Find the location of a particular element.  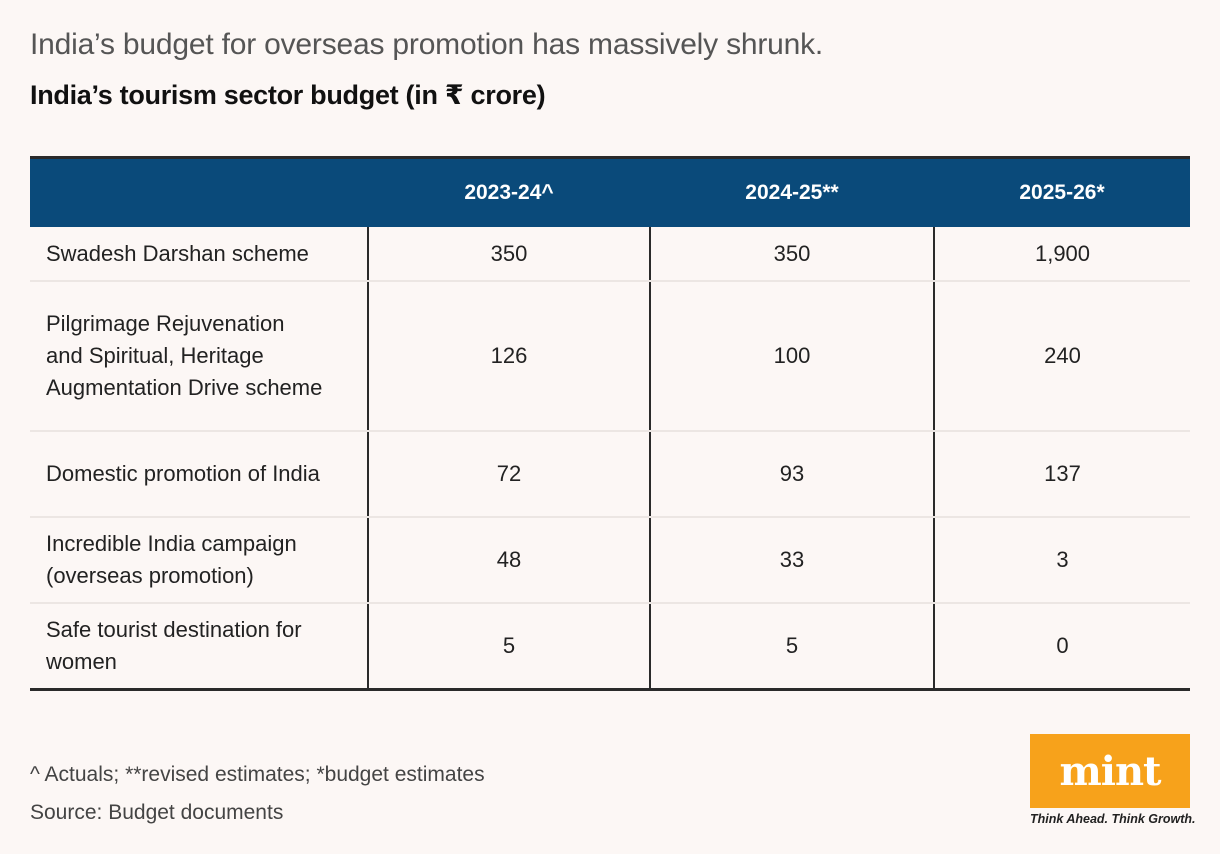

mint-logo: mint is located at coordinates (1110, 771).